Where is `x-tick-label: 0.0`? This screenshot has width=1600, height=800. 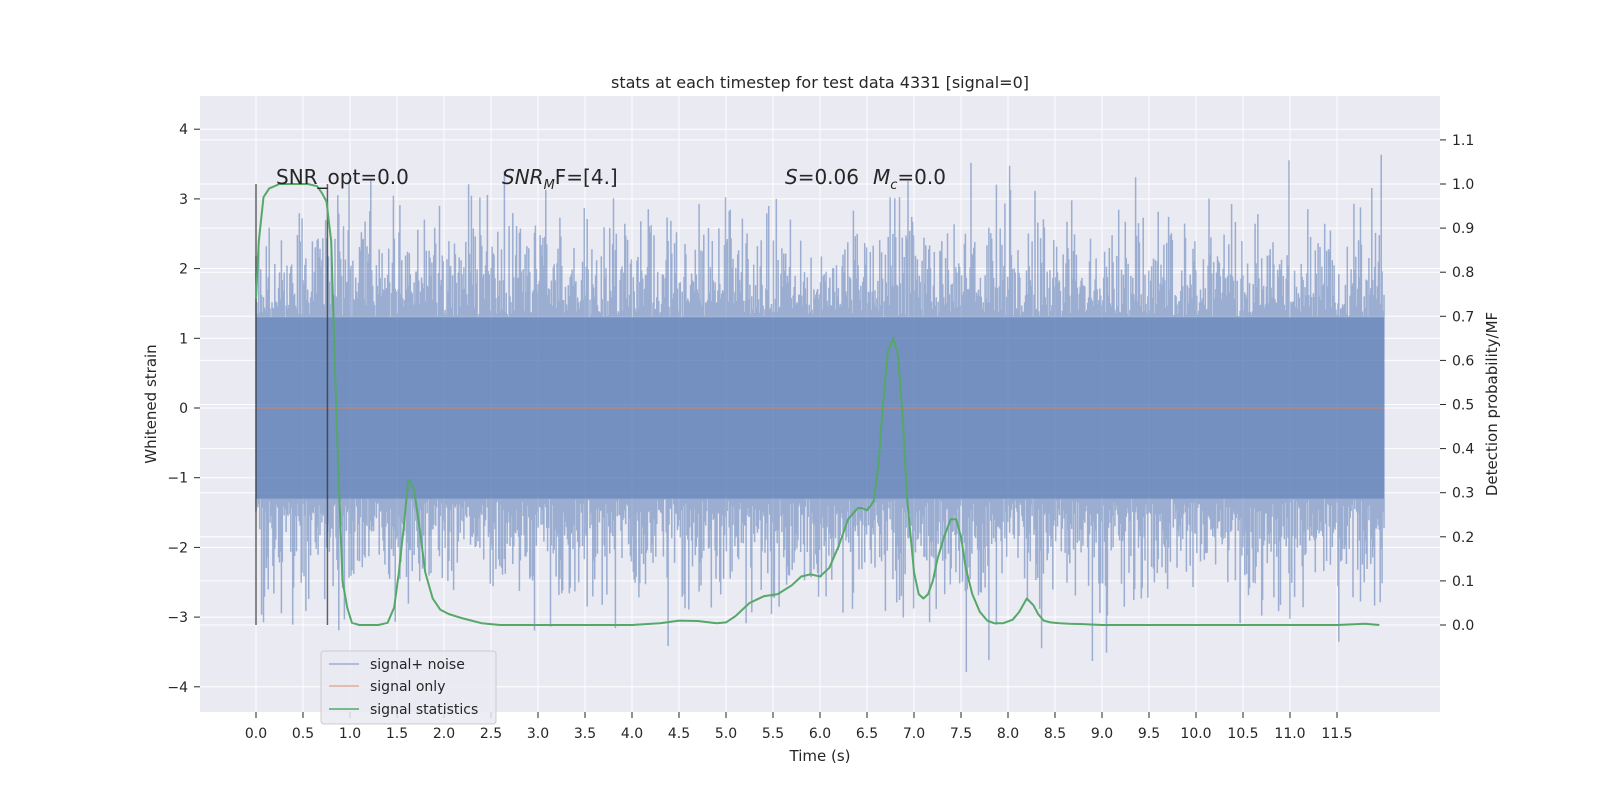 x-tick-label: 0.0 is located at coordinates (256, 734).